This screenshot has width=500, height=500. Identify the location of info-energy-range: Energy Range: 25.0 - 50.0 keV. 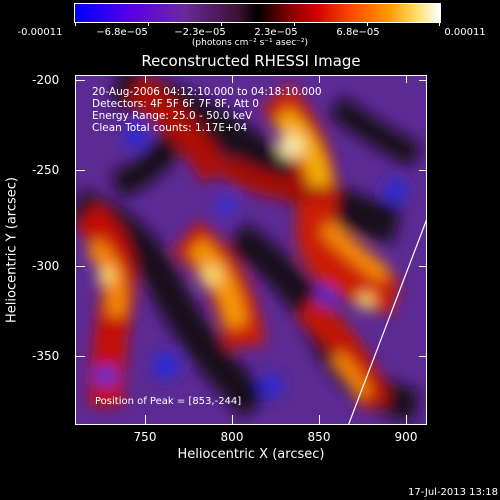
(172, 116).